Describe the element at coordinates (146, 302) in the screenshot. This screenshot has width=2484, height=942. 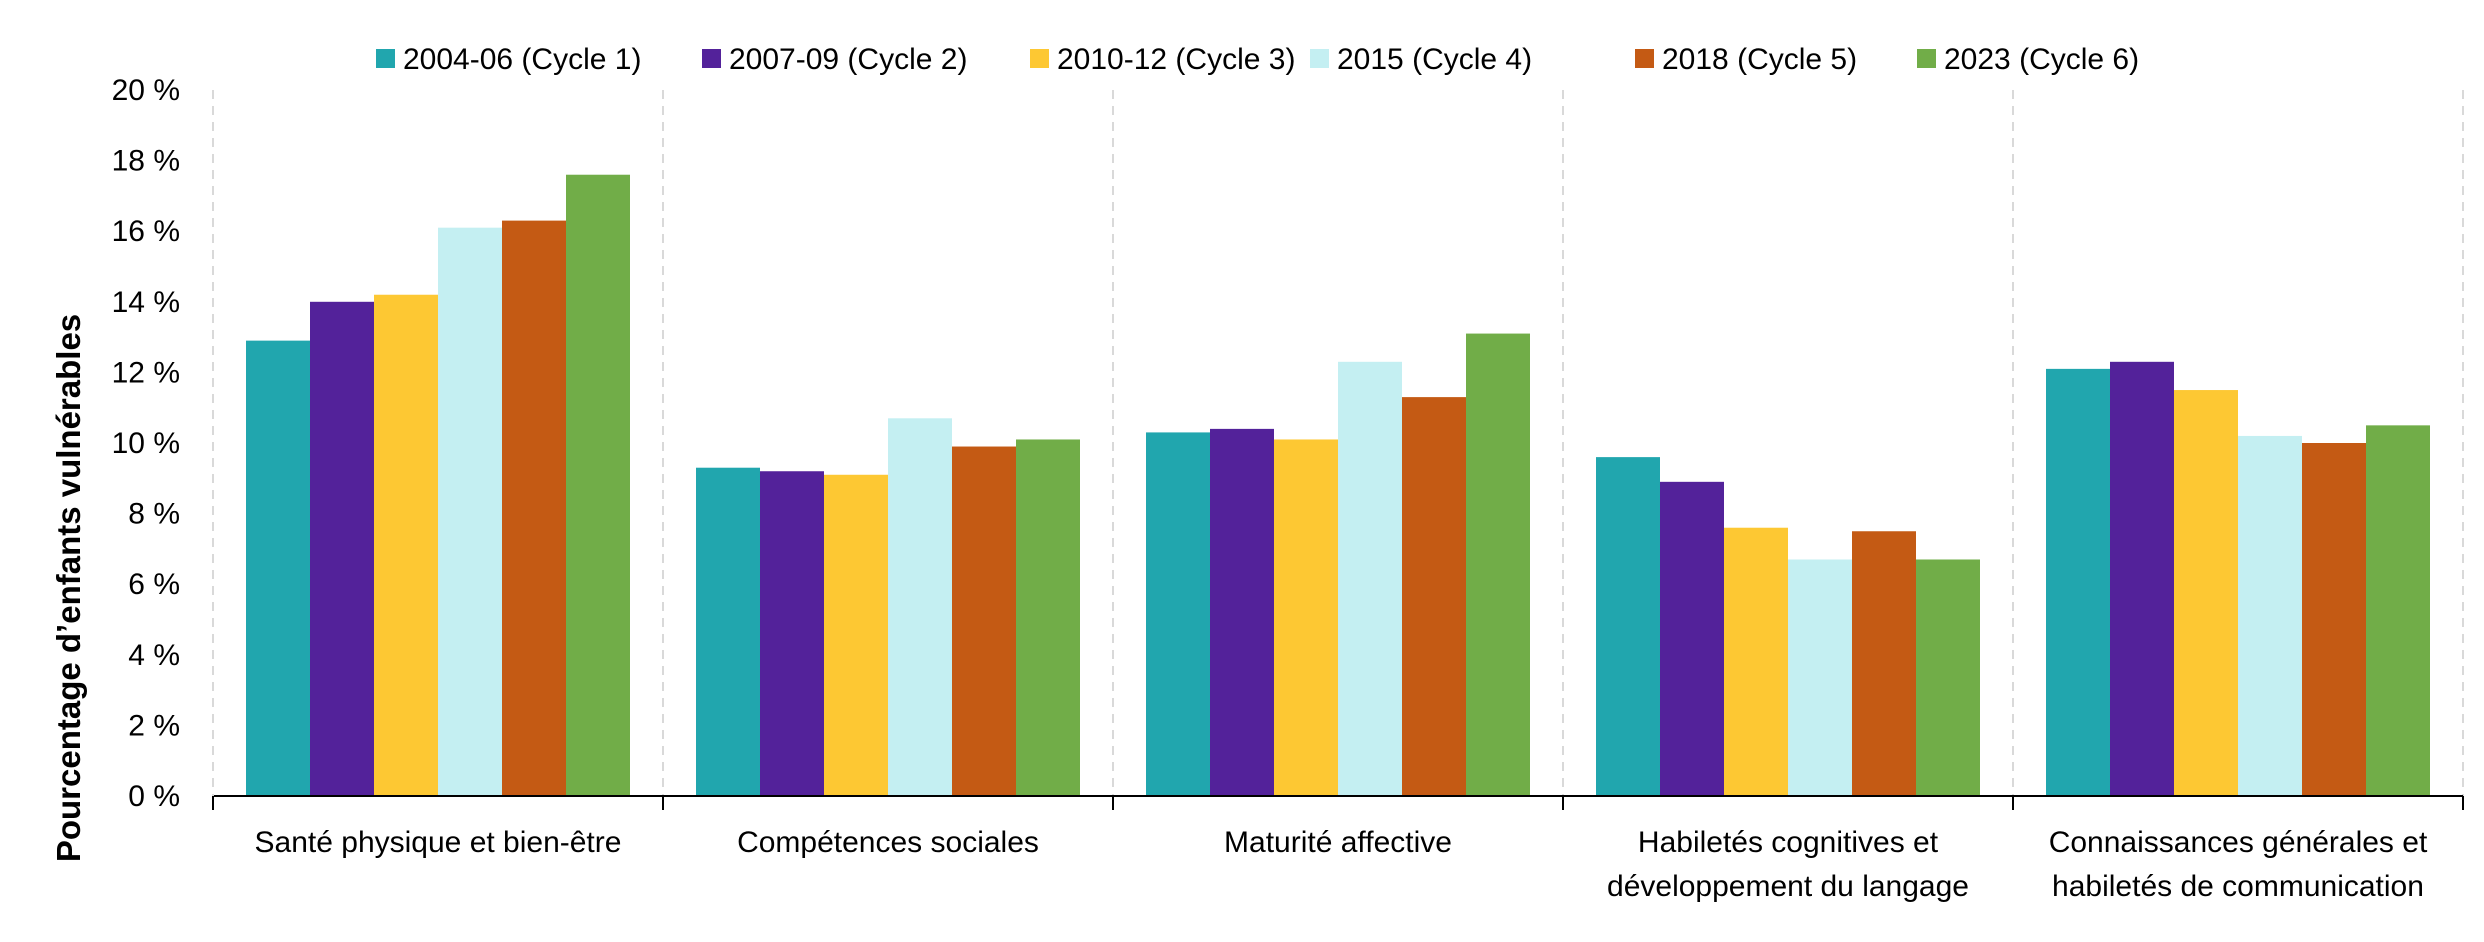
I see `y-tick-label: 14 %` at that location.